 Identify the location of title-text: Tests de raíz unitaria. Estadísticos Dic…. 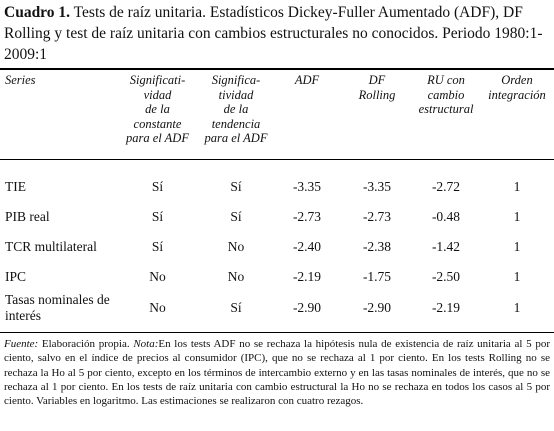
(273, 33).